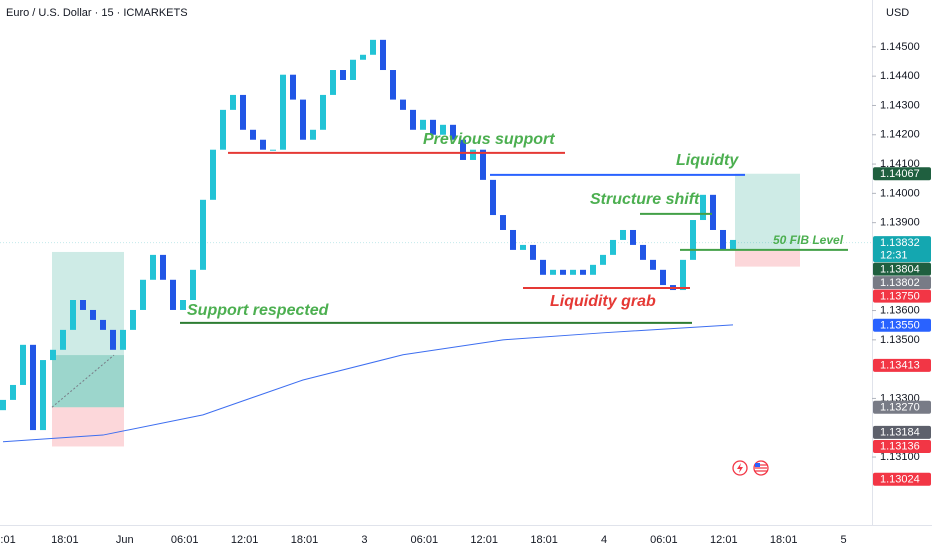  What do you see at coordinates (900, 193) in the screenshot?
I see `y-tick-label: 1.14000` at bounding box center [900, 193].